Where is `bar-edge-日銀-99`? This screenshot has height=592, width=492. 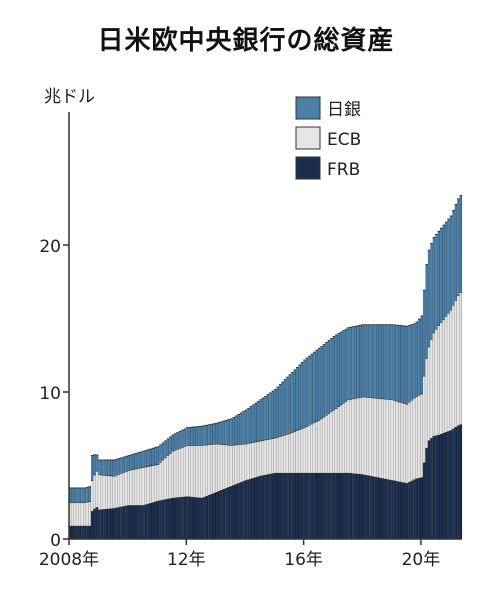
bar-edge-日銀-99 is located at coordinates (312, 354).